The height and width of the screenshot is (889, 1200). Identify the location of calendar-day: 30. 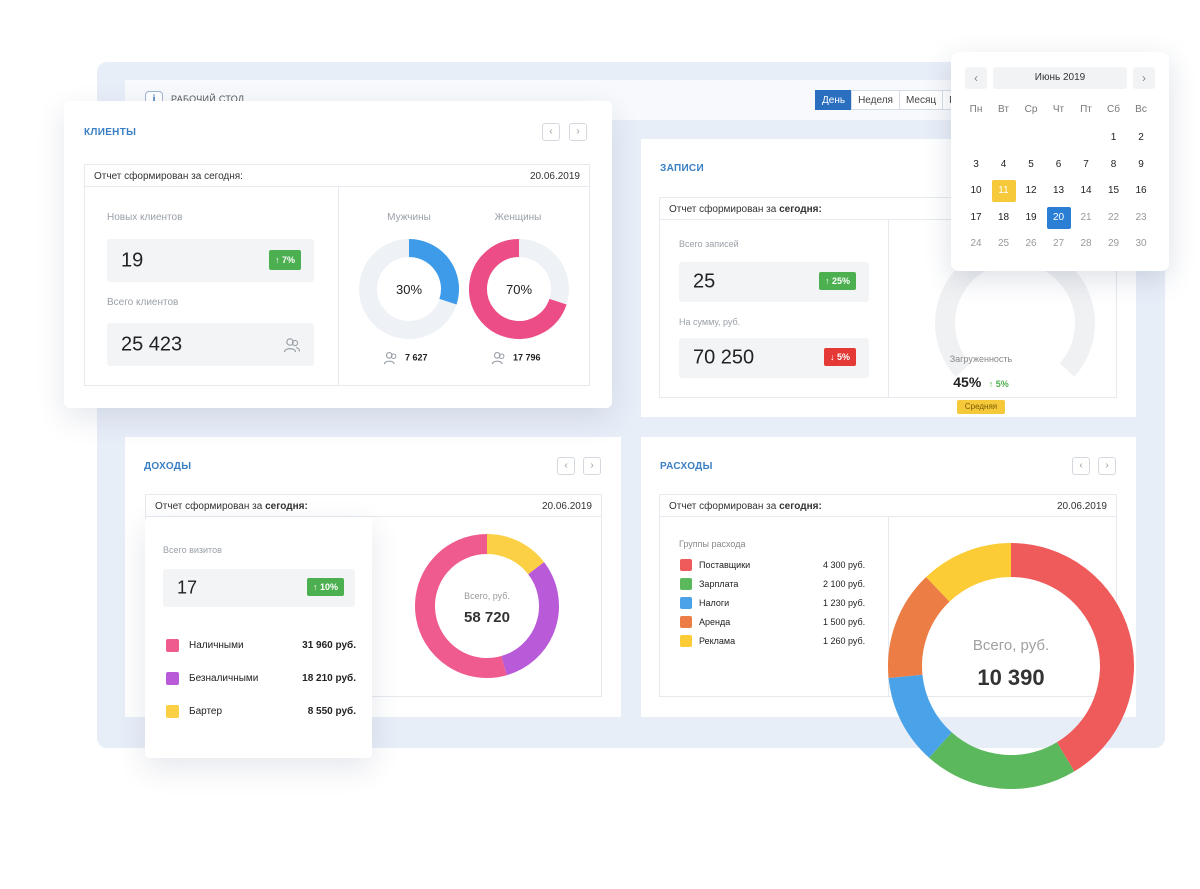
(1141, 243).